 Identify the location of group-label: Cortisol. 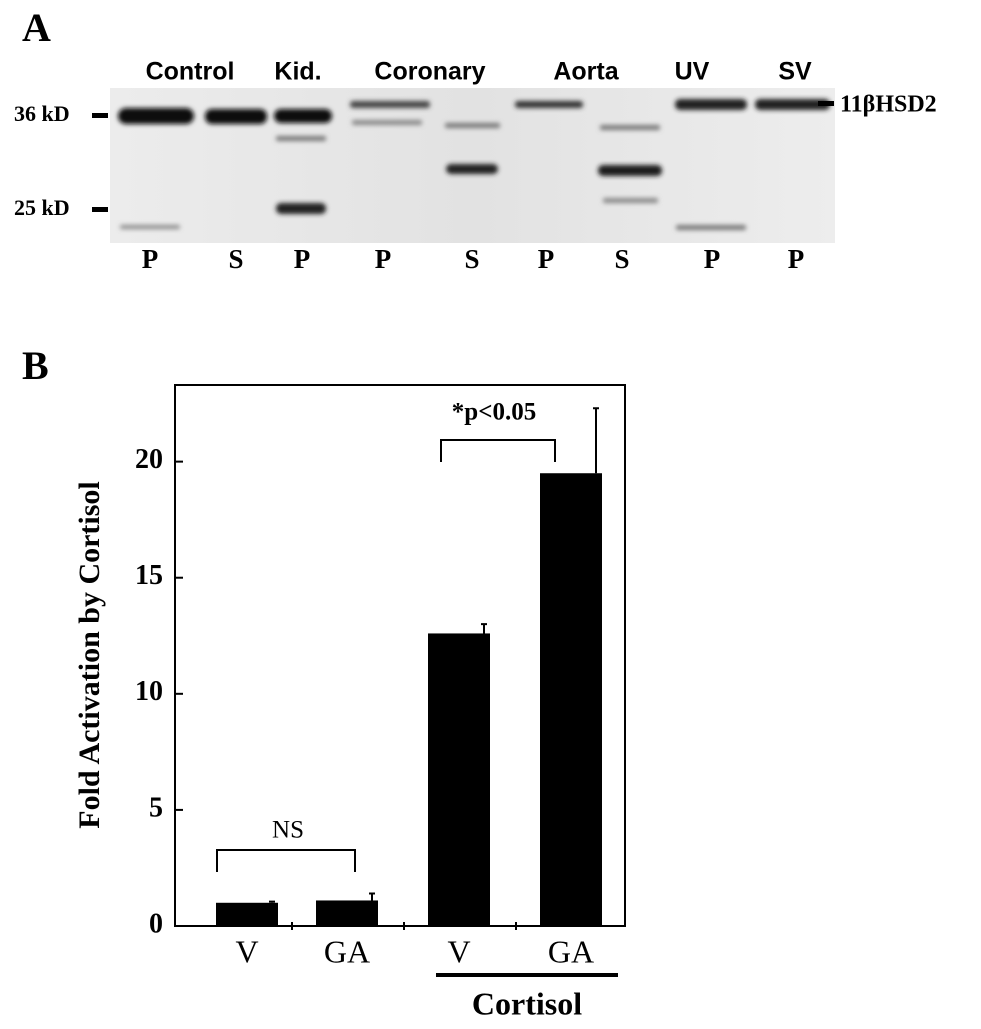
(527, 1003).